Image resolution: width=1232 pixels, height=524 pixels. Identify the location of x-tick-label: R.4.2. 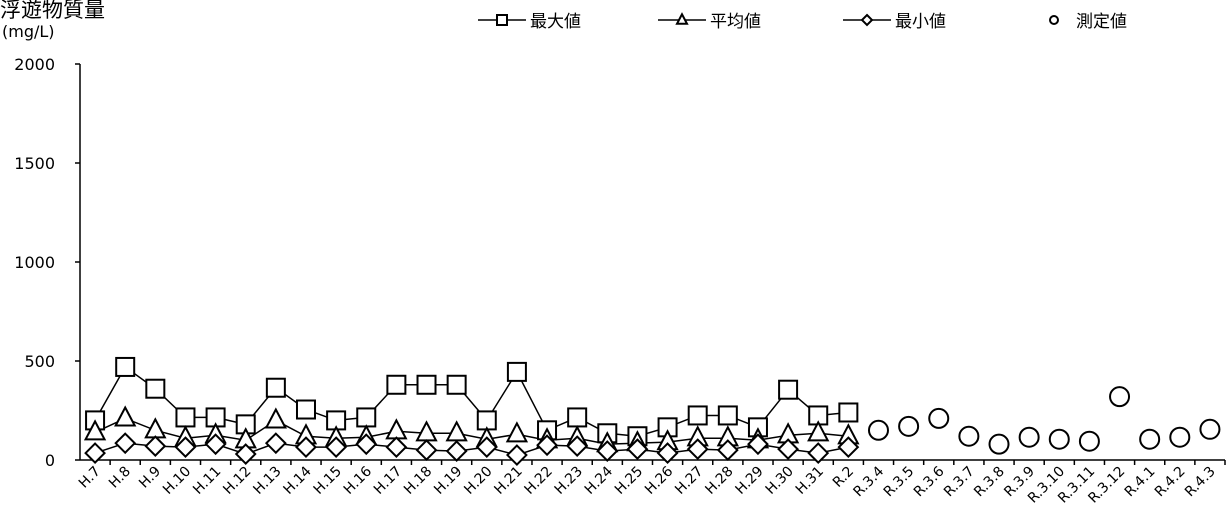
(1170, 482).